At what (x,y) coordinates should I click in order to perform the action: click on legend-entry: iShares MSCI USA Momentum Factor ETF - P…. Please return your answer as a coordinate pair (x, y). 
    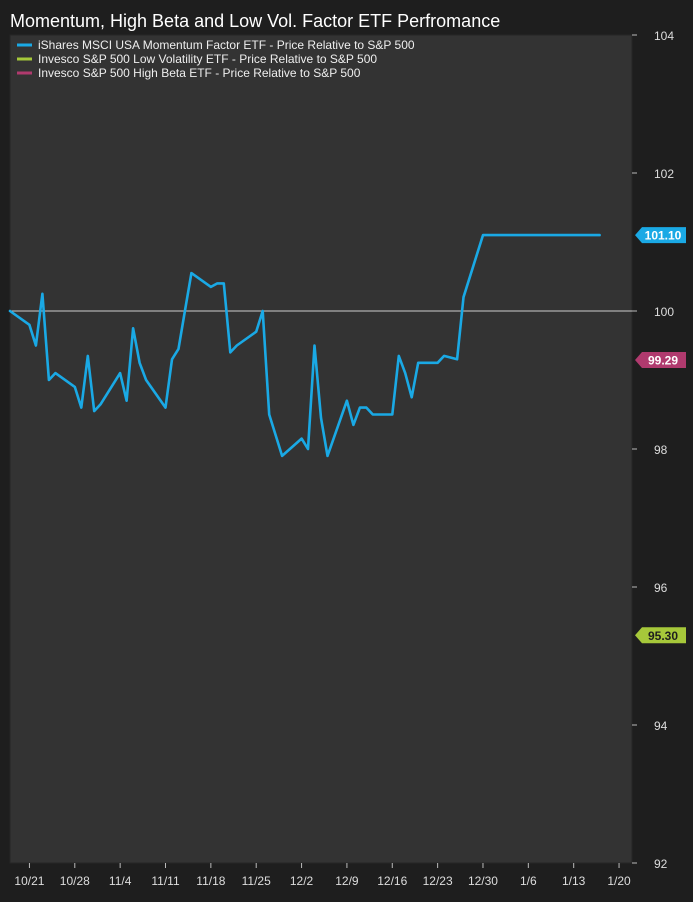
    Looking at the image, I should click on (226, 45).